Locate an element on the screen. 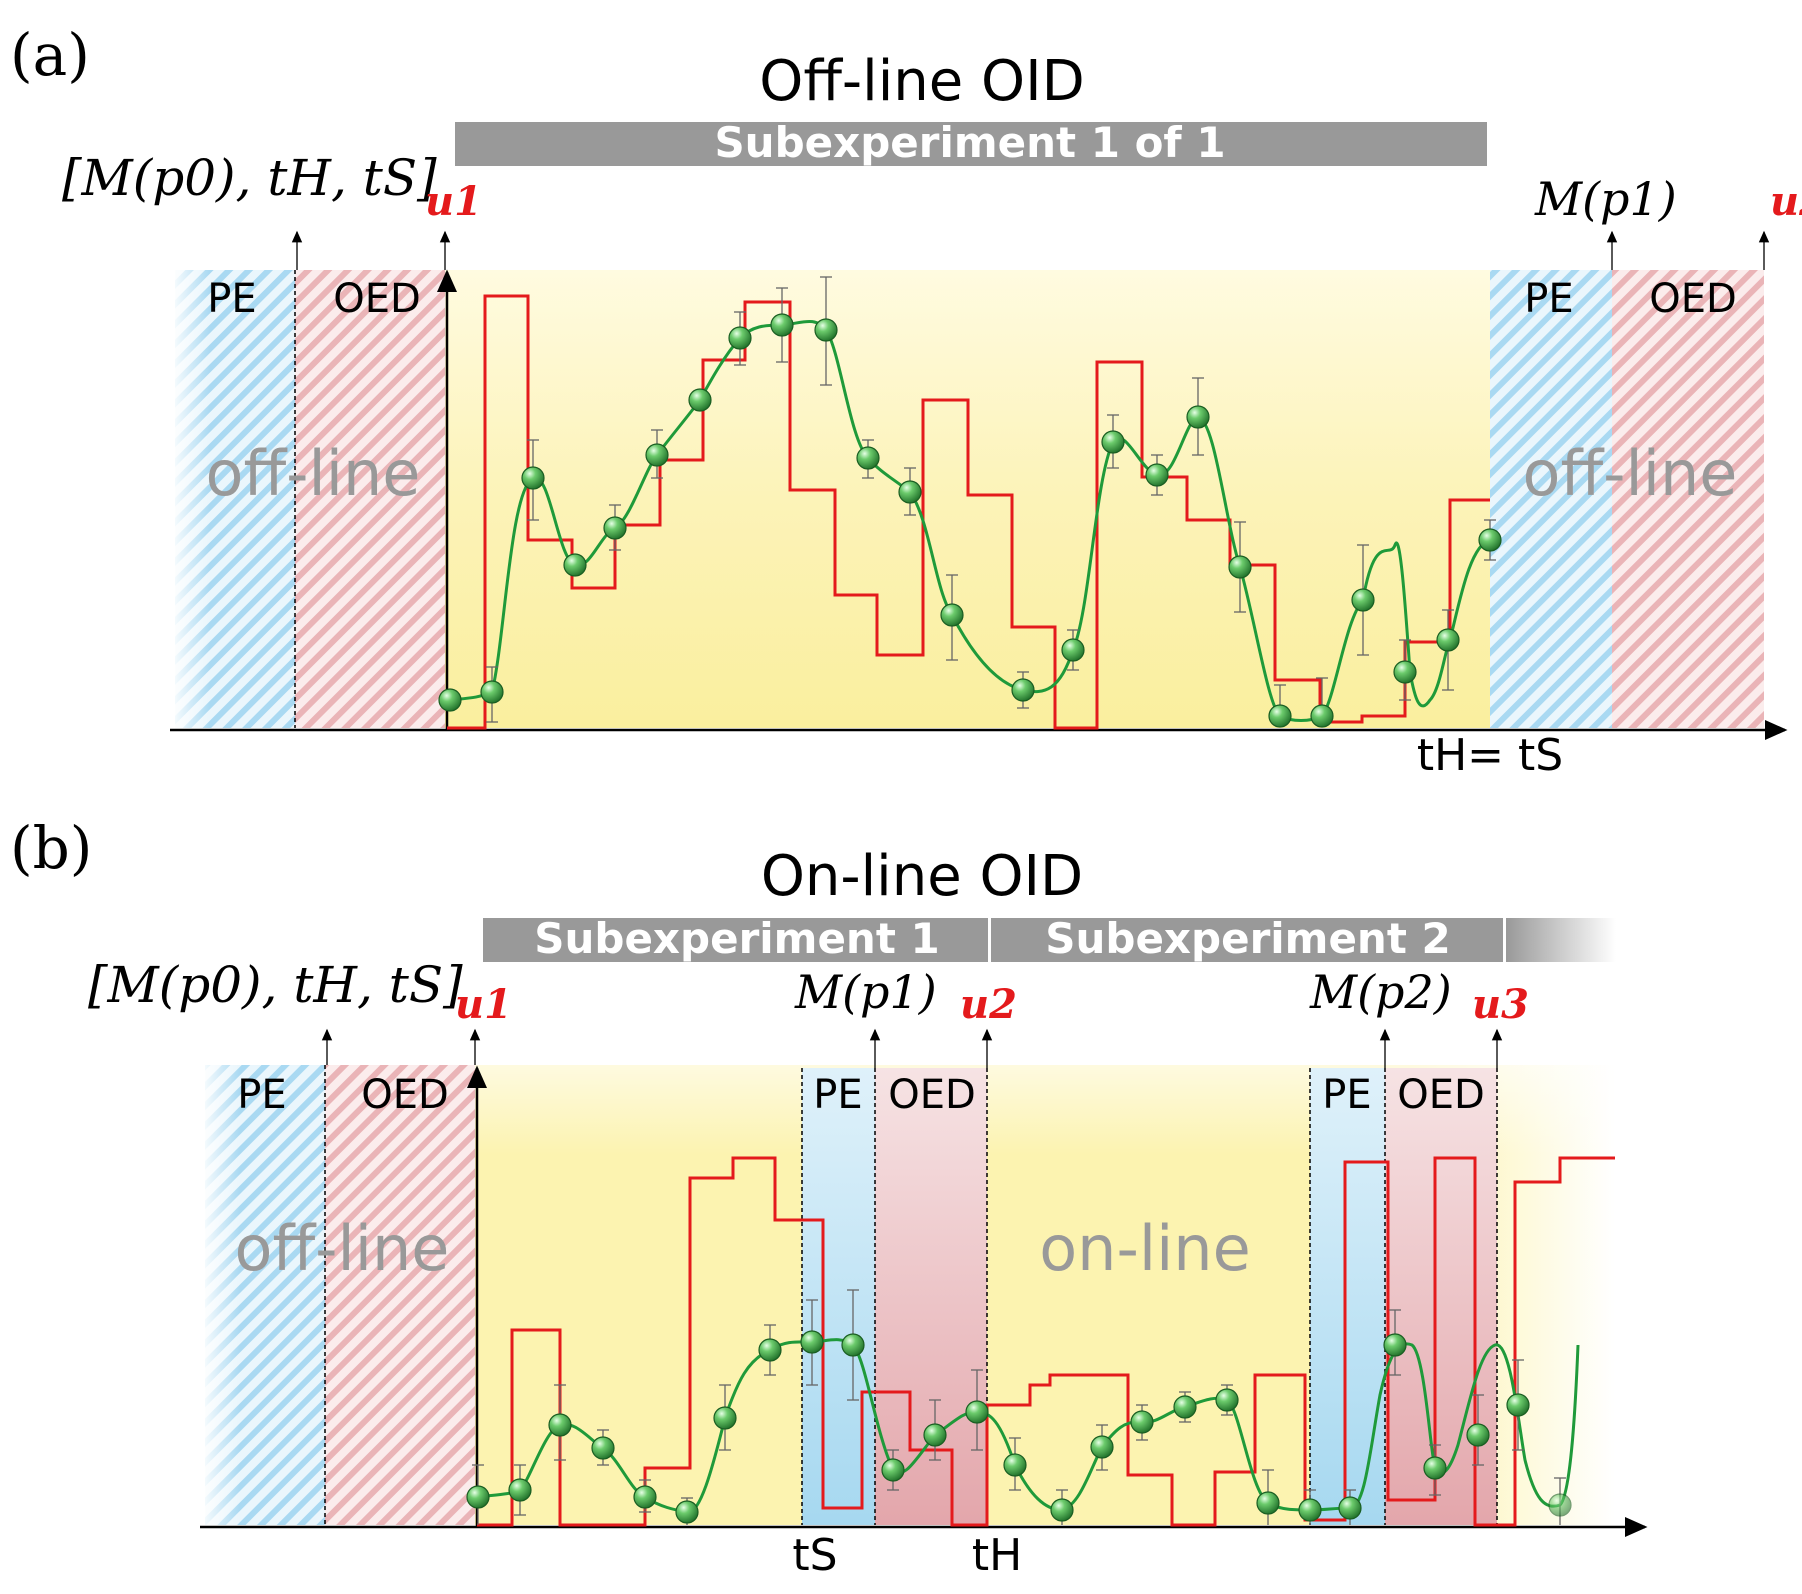  time-label-th-b: tH is located at coordinates (997, 1555).